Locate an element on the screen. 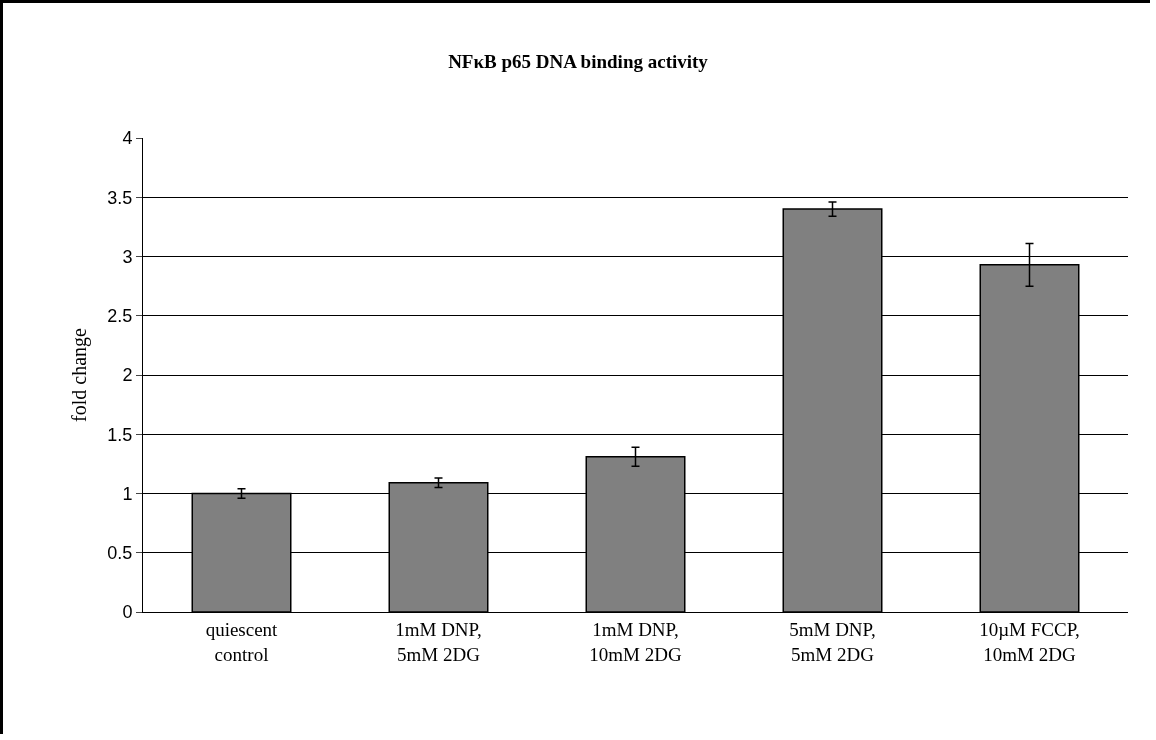  y-tick-label: 0.5 is located at coordinates (120, 553).